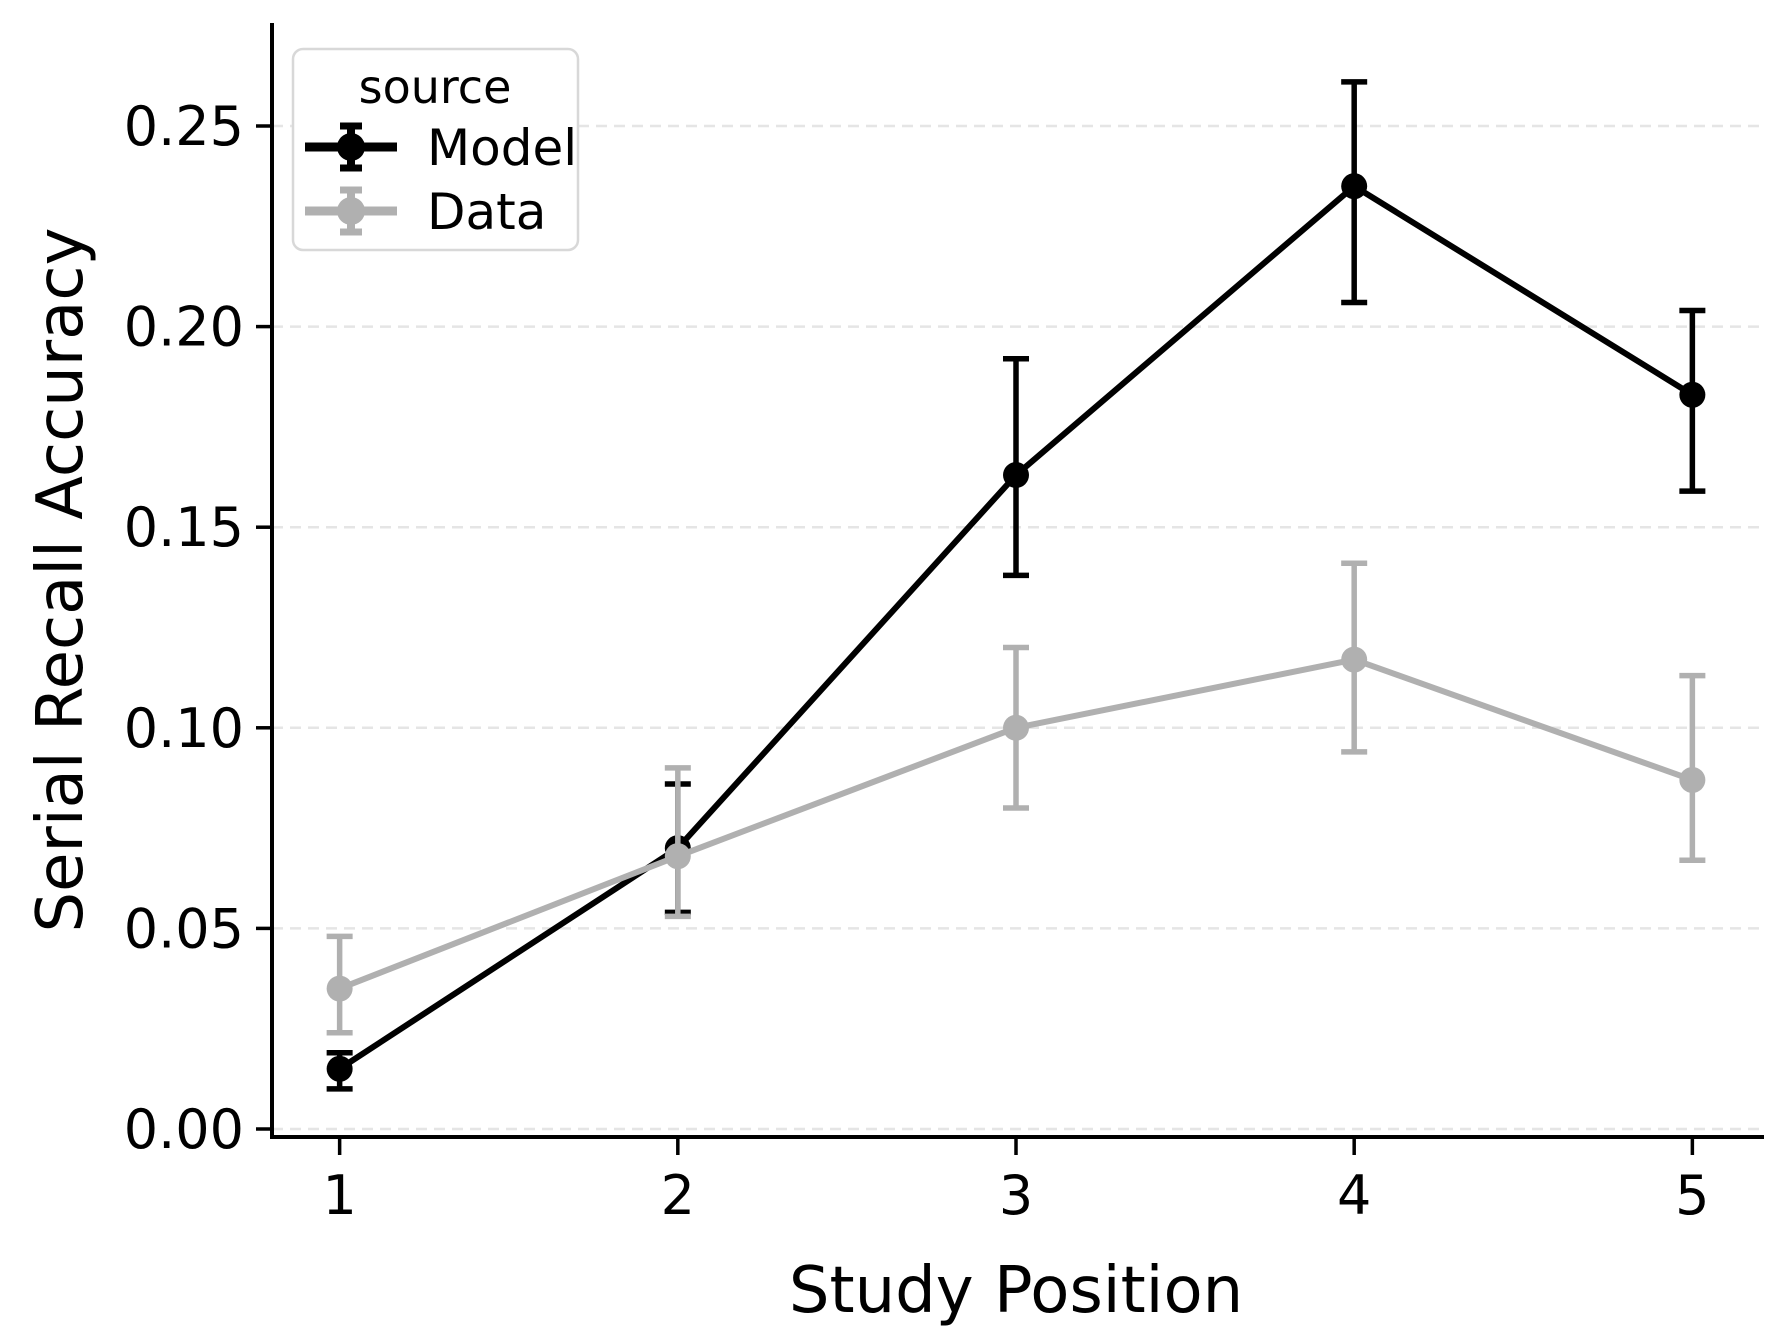  What do you see at coordinates (184, 728) in the screenshot?
I see `y-tick-label: 0.10` at bounding box center [184, 728].